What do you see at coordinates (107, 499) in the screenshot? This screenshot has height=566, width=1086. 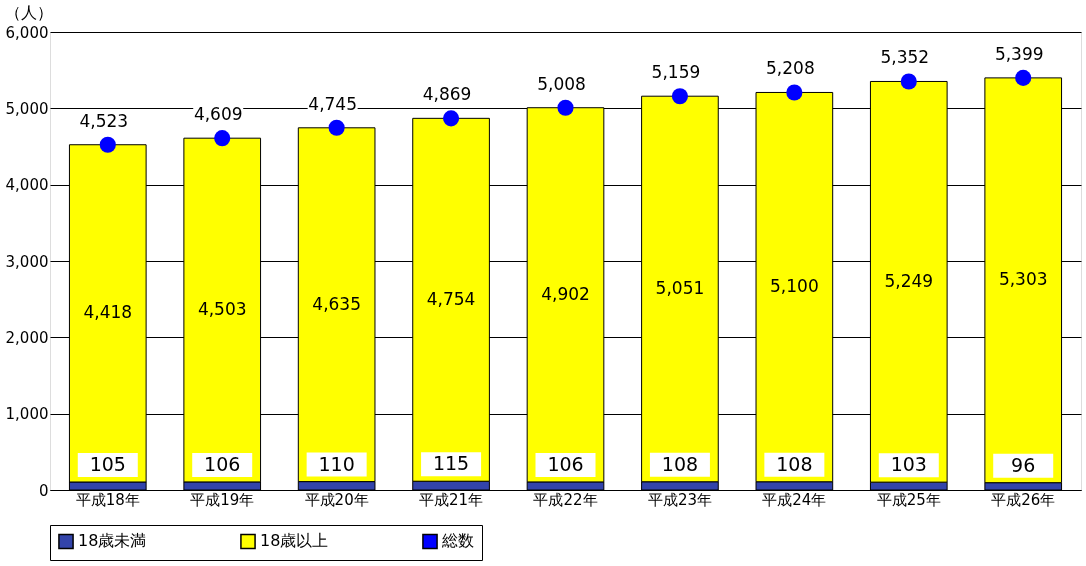 I see `x-tick-label: 平成18年` at bounding box center [107, 499].